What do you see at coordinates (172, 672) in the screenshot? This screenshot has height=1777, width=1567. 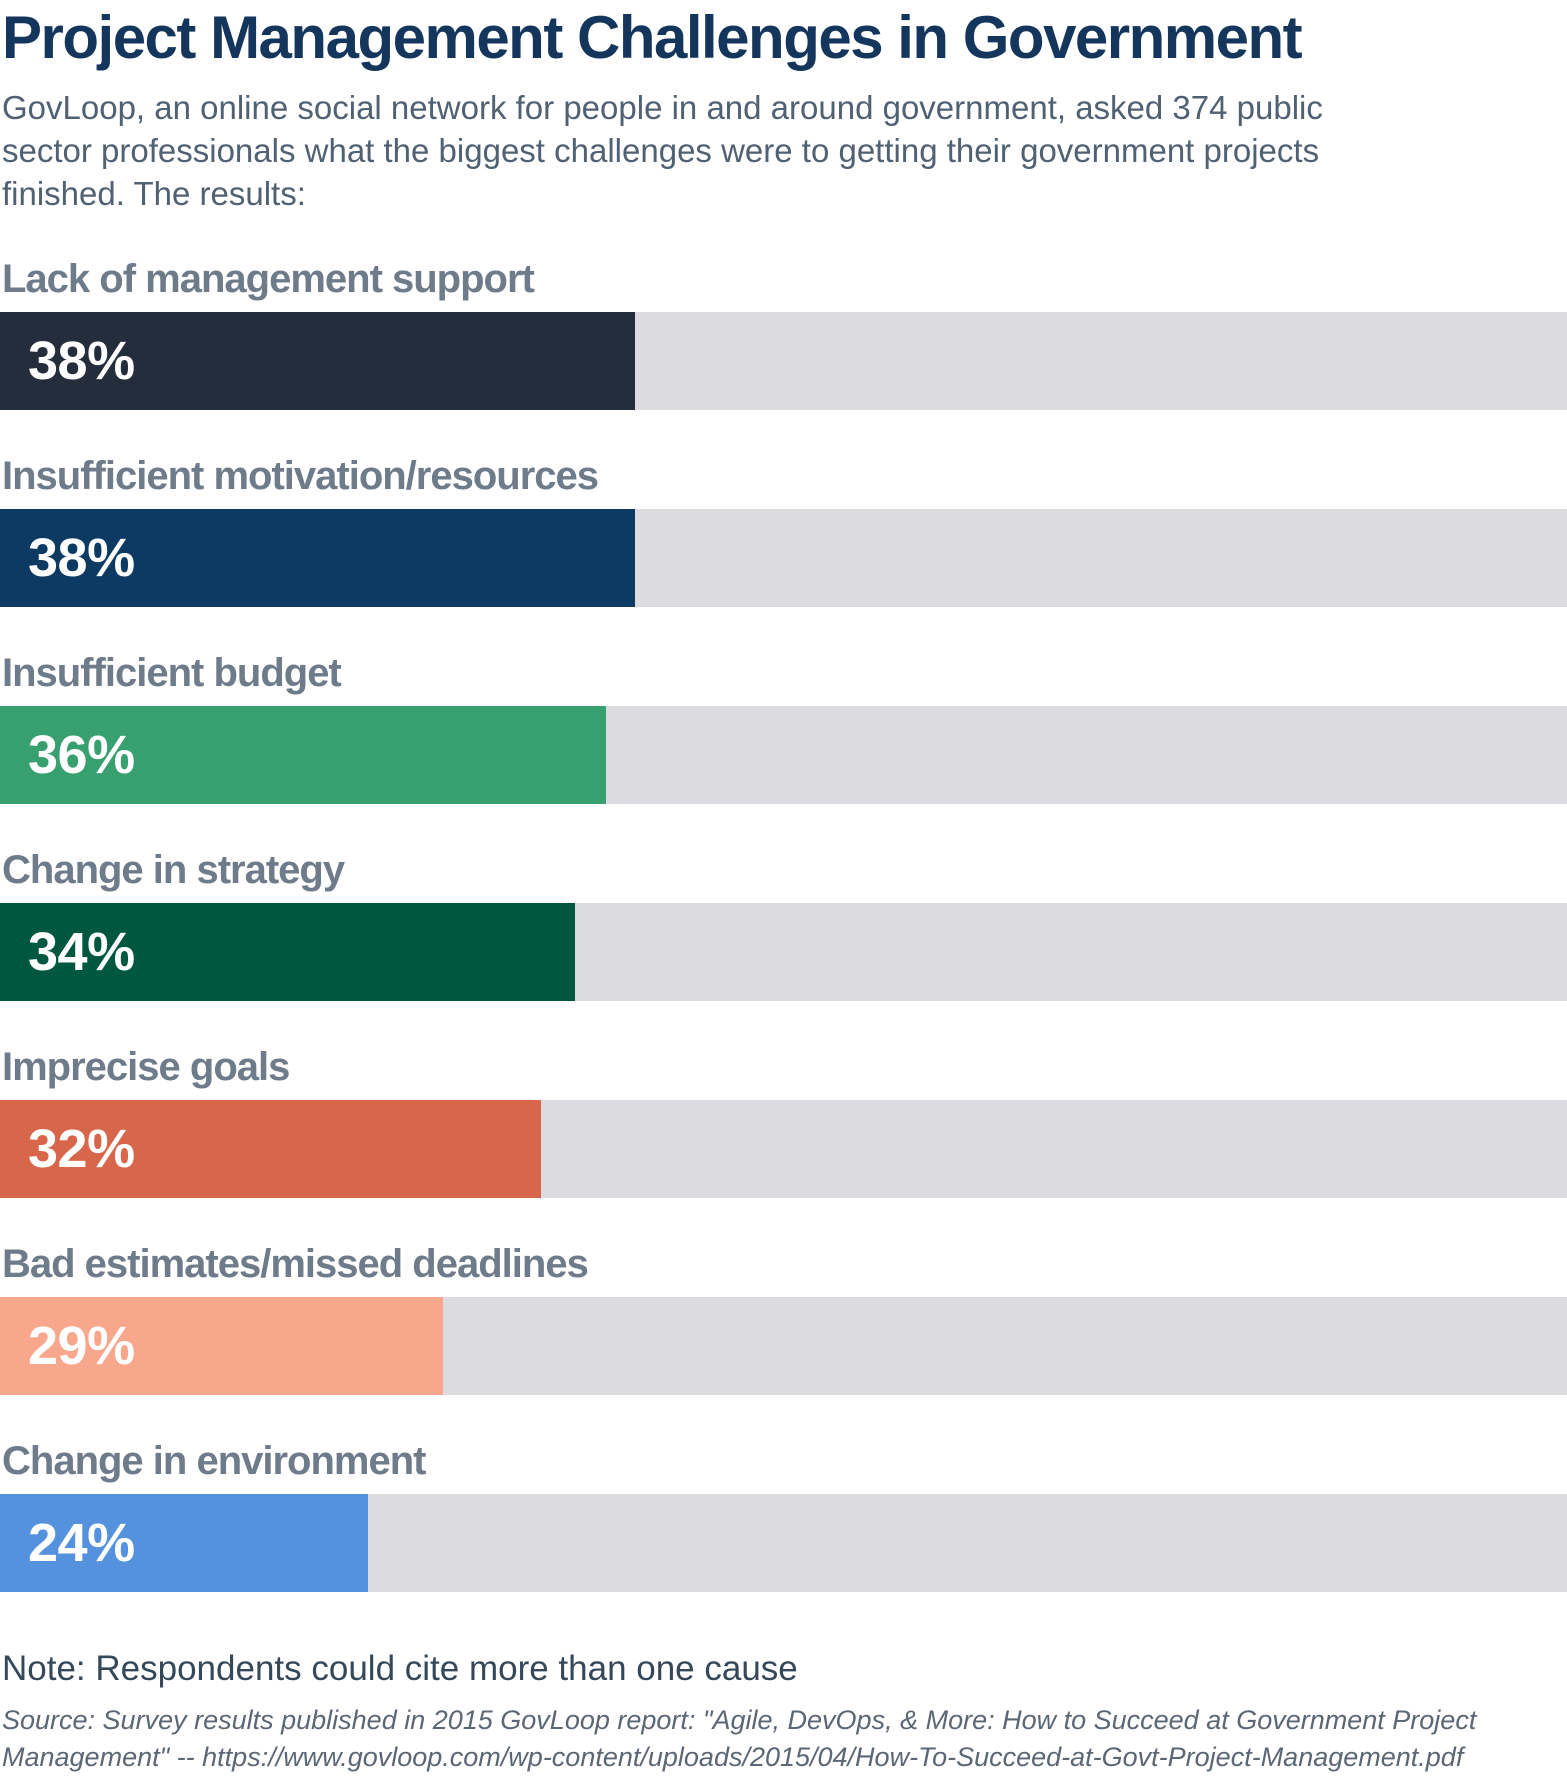 I see `bar-category-label: Insufficient budget` at bounding box center [172, 672].